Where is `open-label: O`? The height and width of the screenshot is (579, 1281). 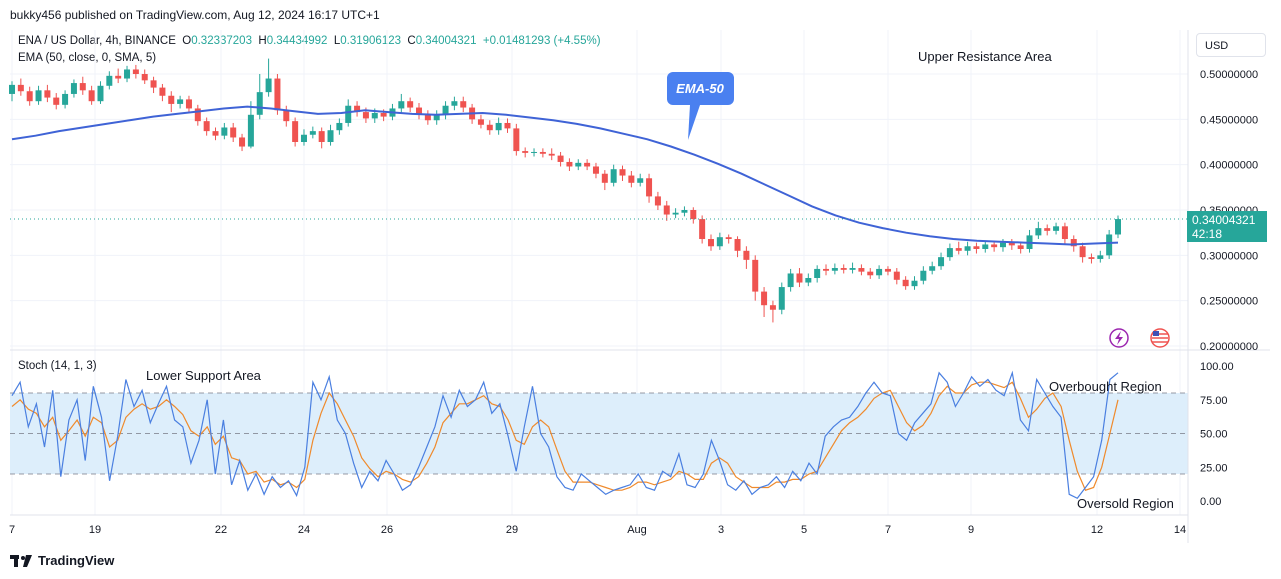
open-label: O is located at coordinates (187, 41).